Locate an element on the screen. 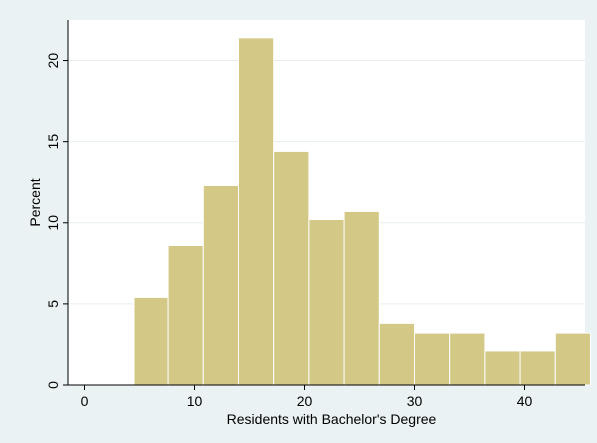 The height and width of the screenshot is (443, 597). y-tick-label: 0 is located at coordinates (53, 385).